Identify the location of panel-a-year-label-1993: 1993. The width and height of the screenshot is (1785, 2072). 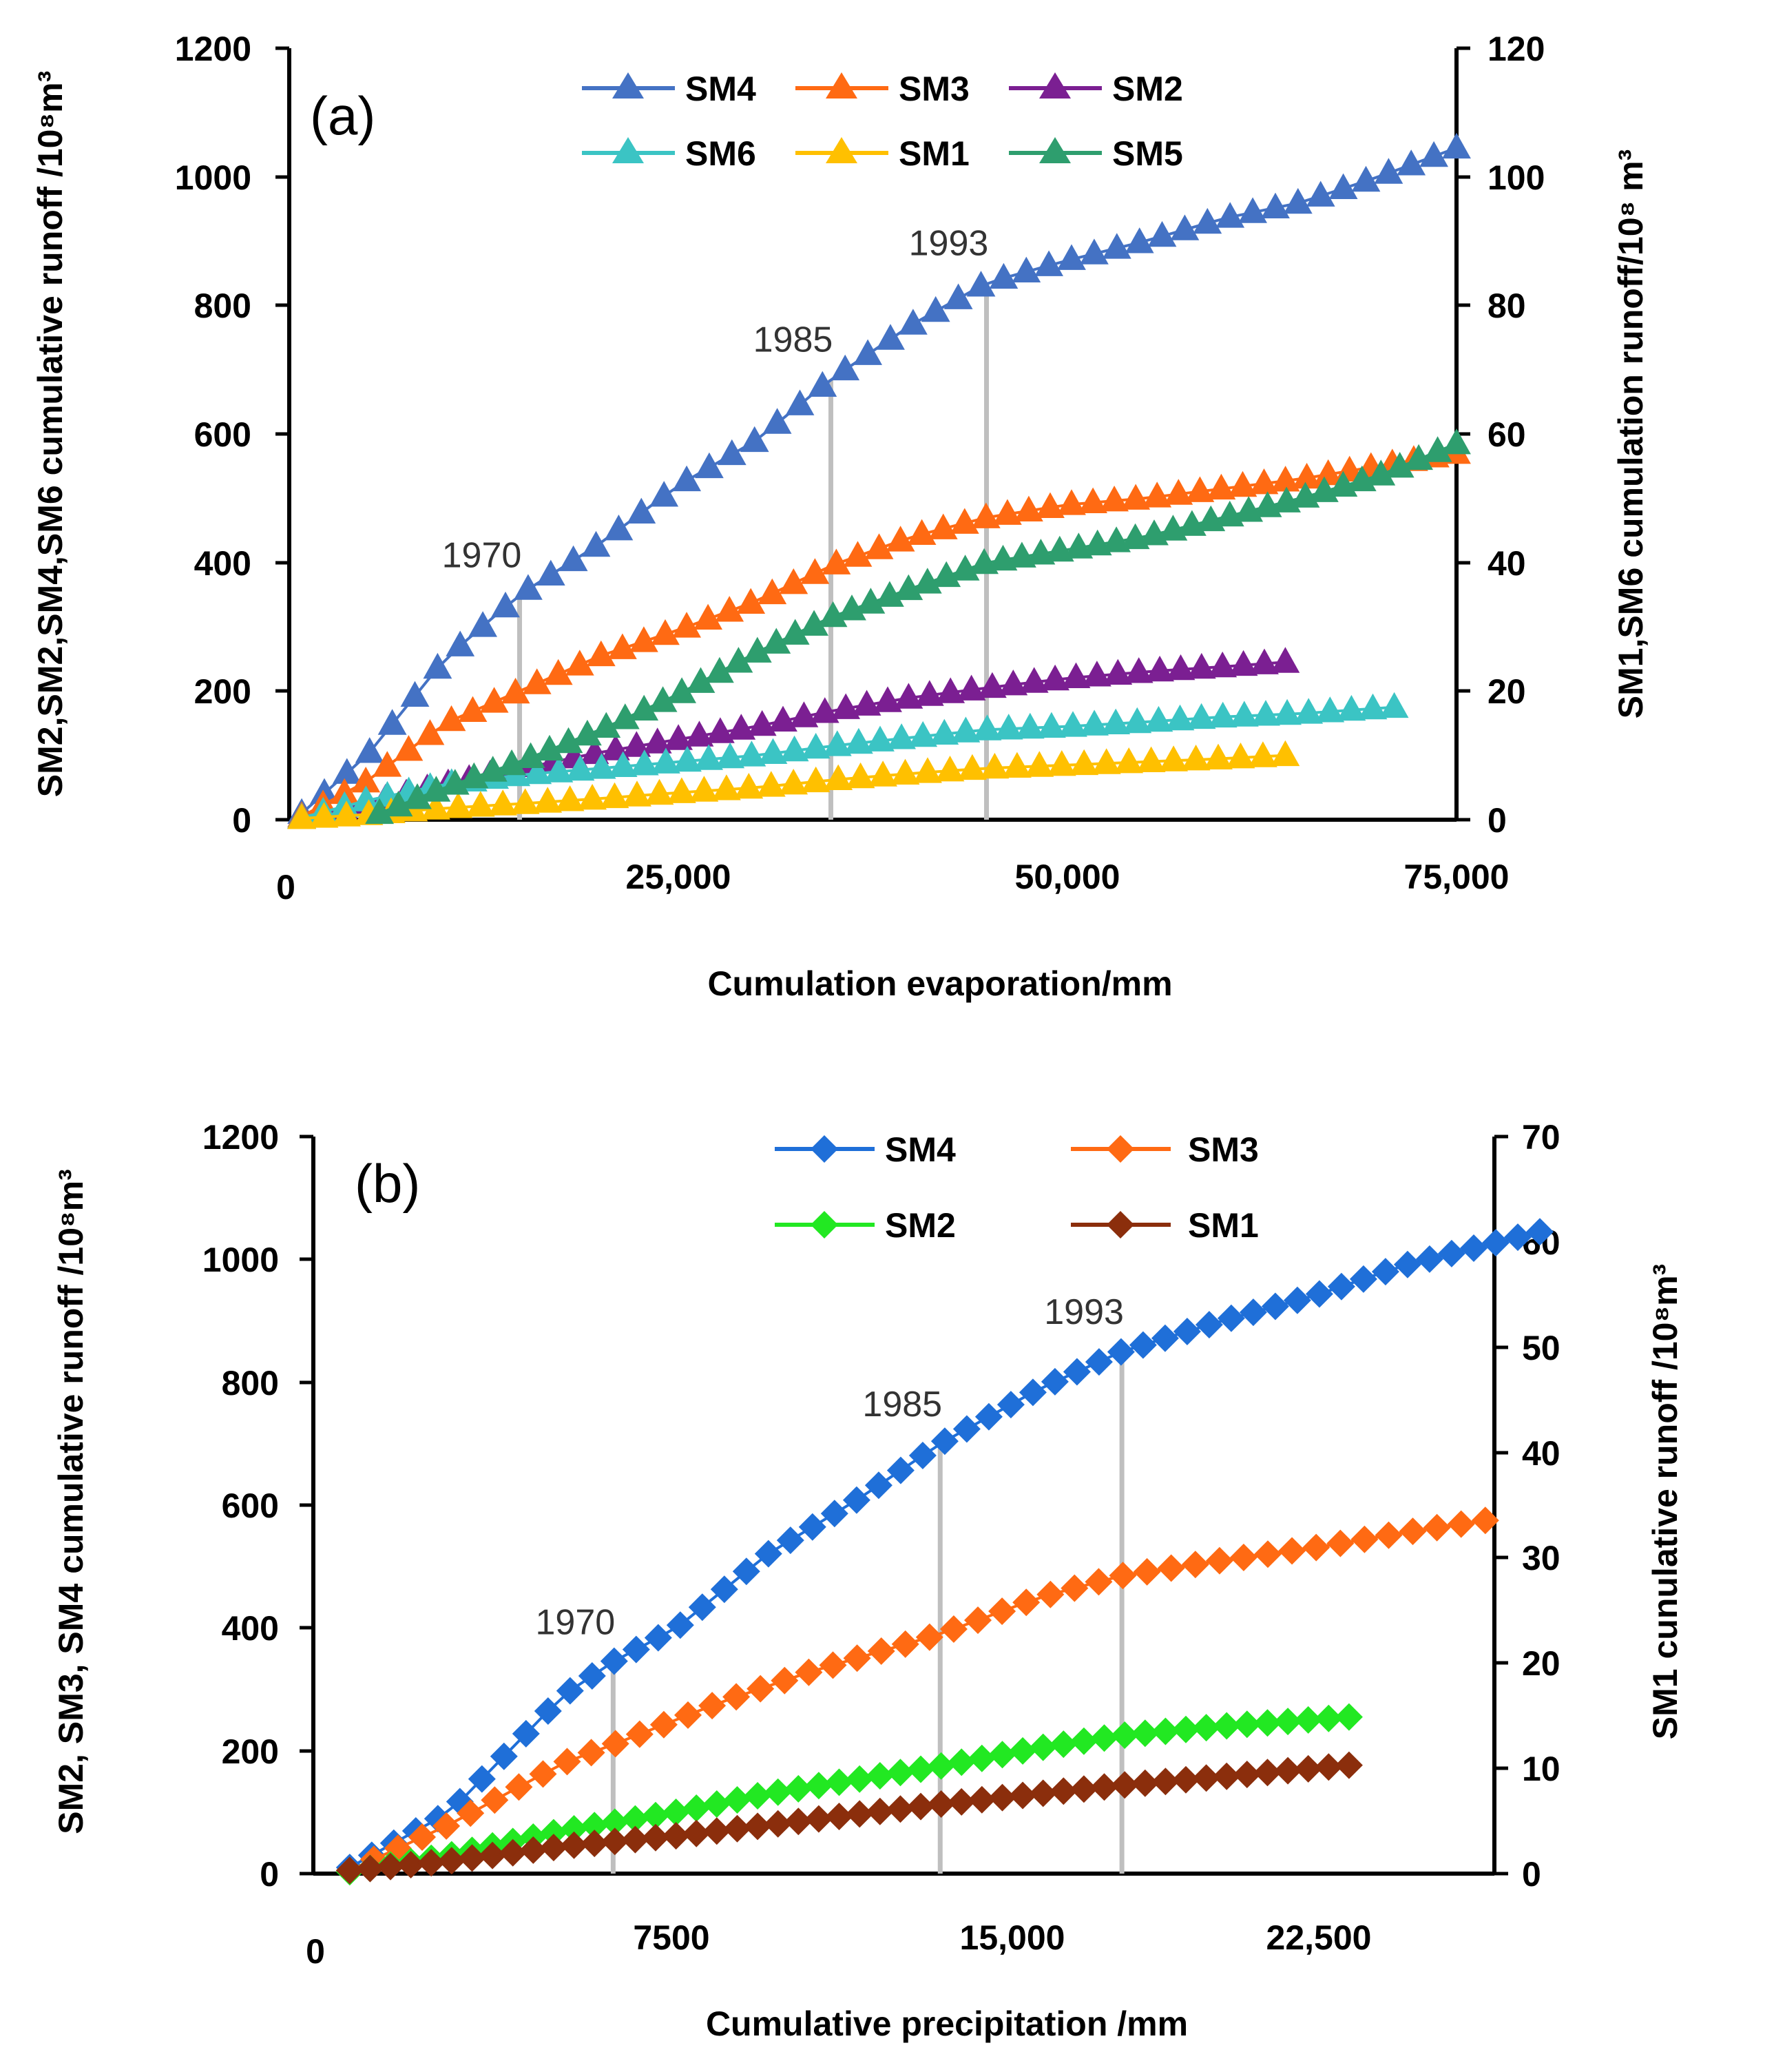
(949, 244).